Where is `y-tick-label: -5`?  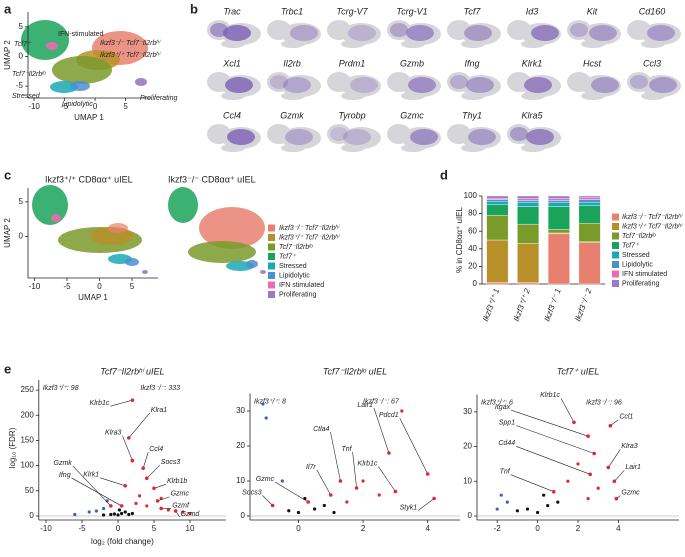 y-tick-label: -5 is located at coordinates (20, 85).